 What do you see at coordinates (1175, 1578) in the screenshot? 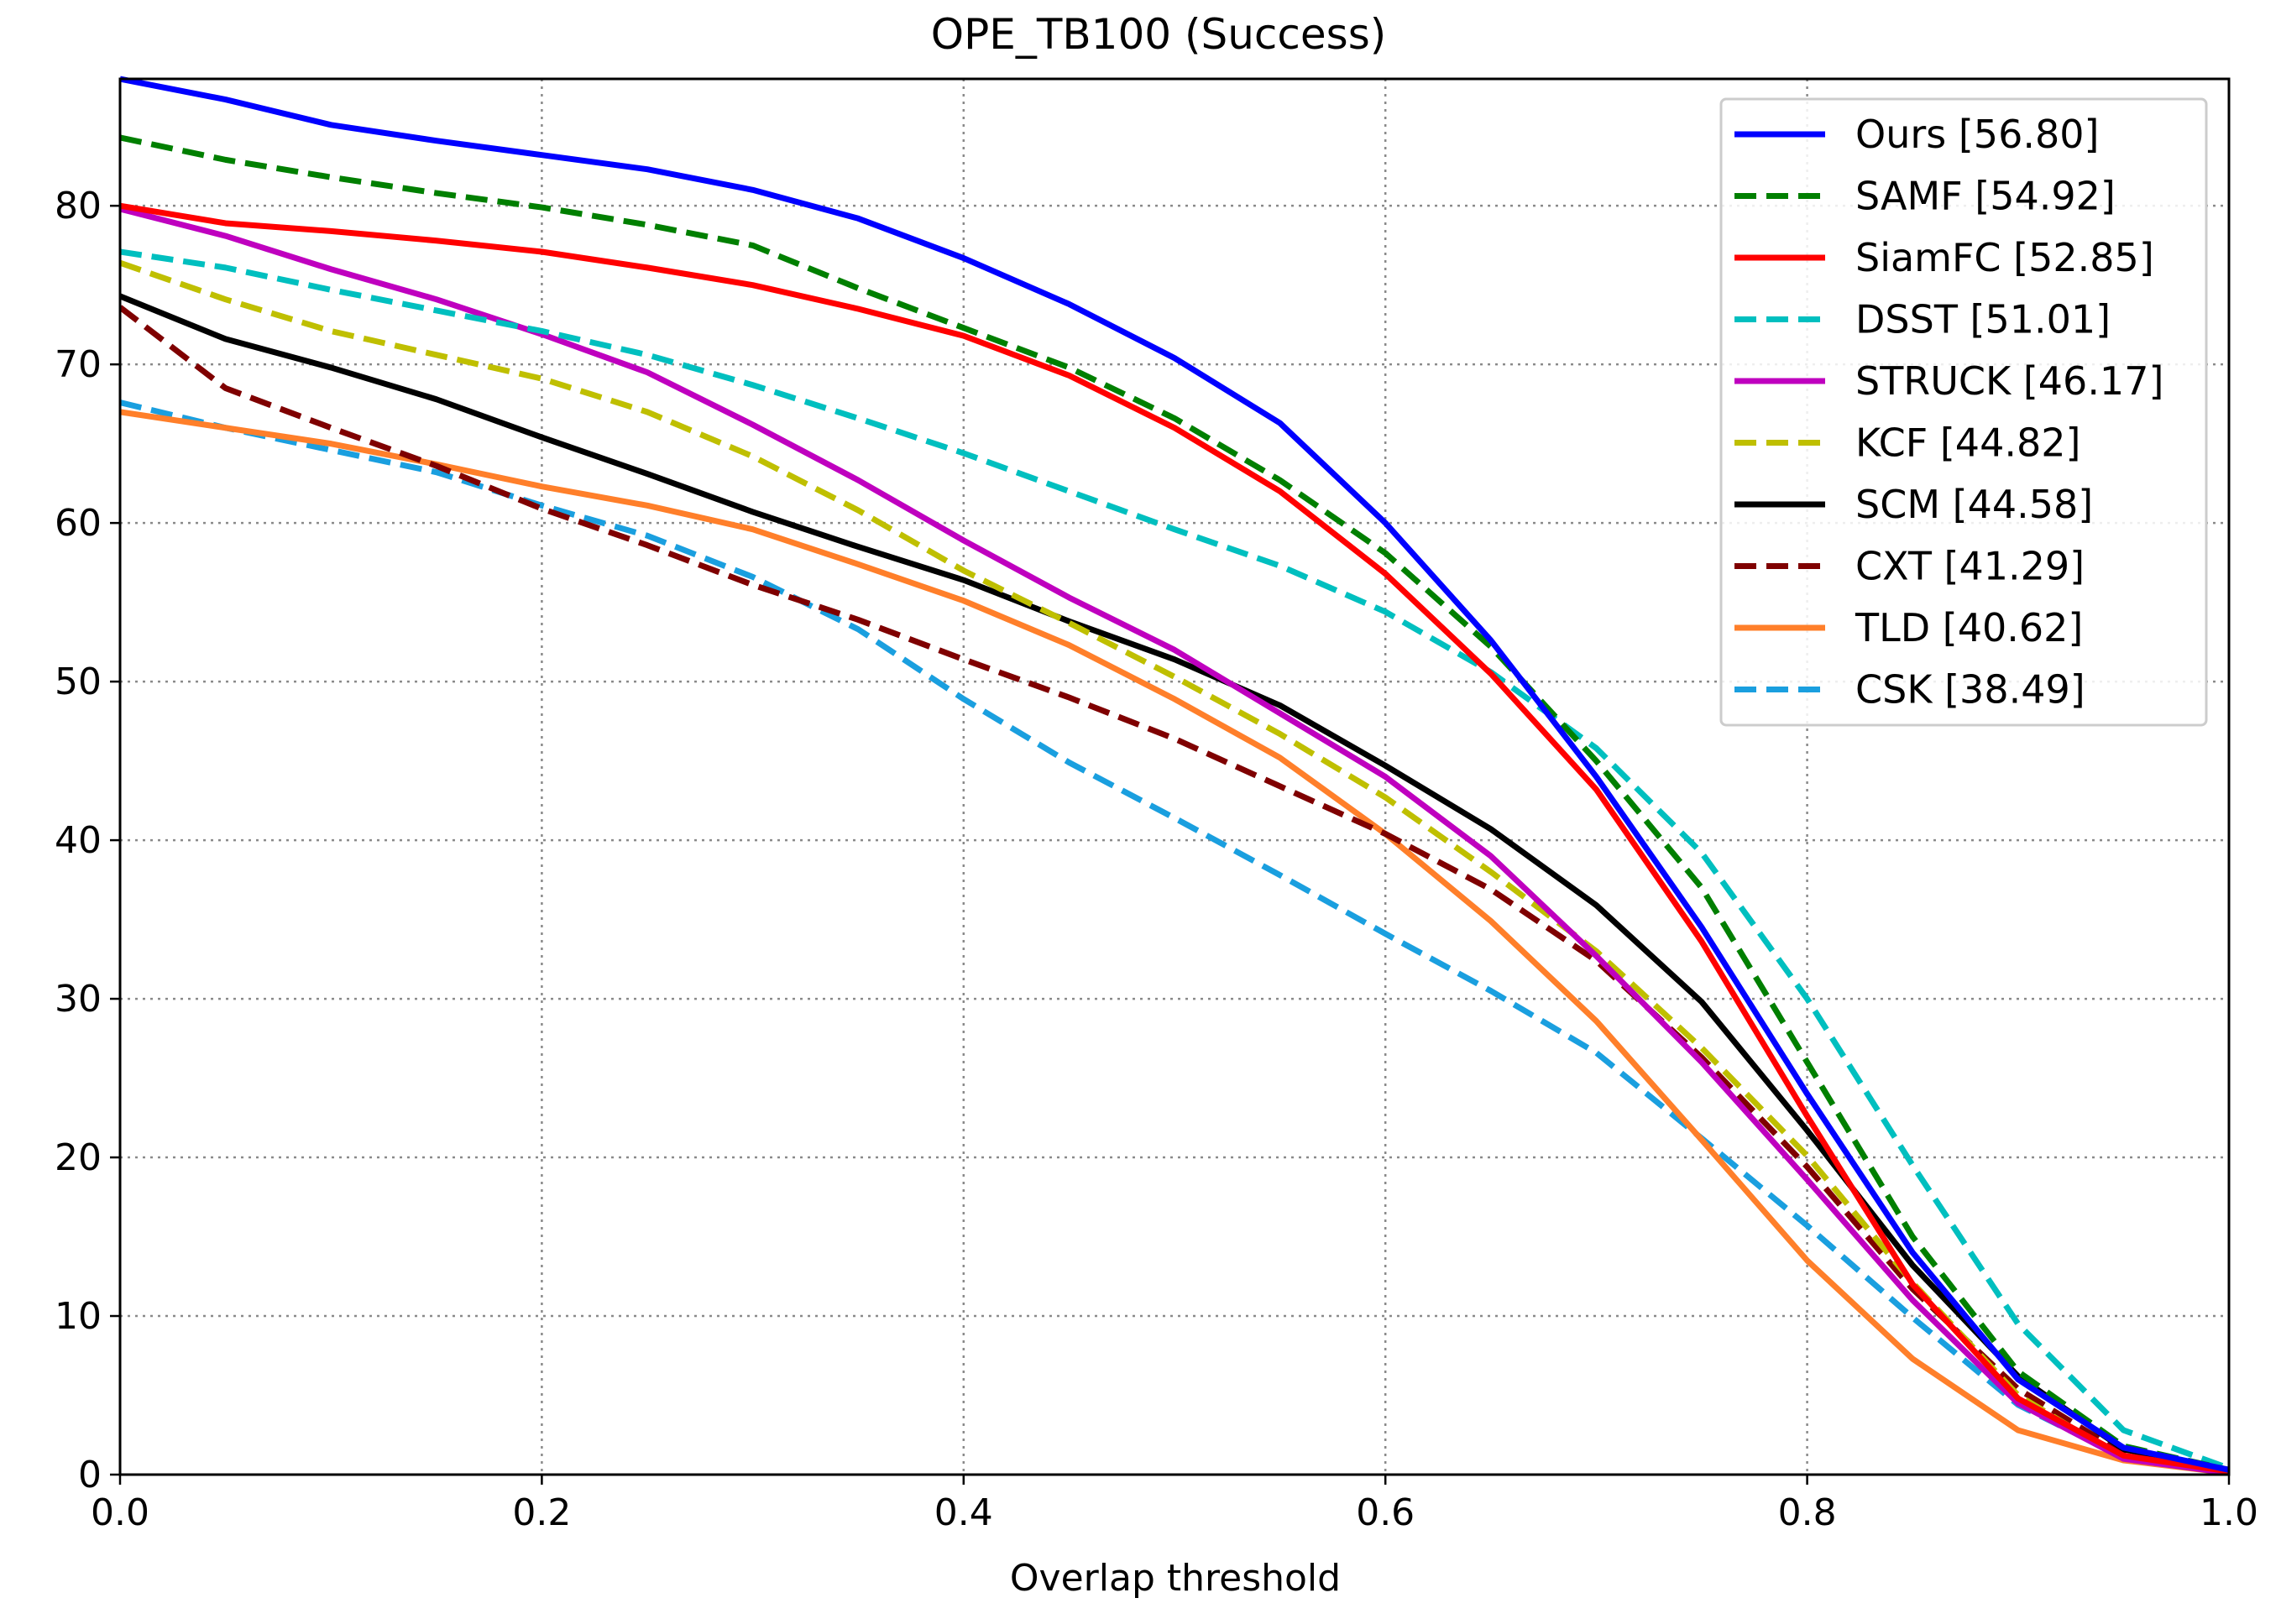
I see `x-axis-label: Overlap threshold` at bounding box center [1175, 1578].